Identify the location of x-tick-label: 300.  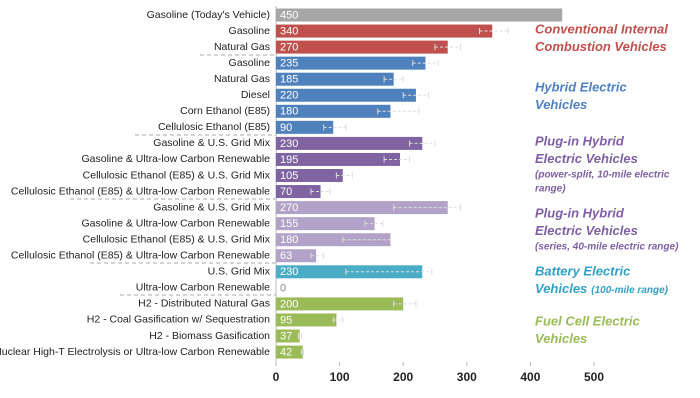
(467, 377).